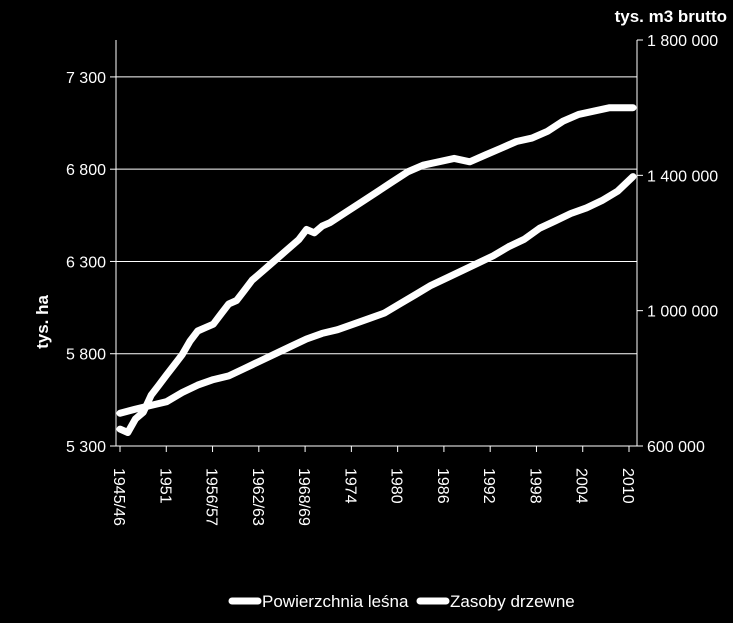  What do you see at coordinates (677, 244) in the screenshot?
I see `right-axis-ticks: 600 000 1 000 000 1 400 000 1 800 000` at bounding box center [677, 244].